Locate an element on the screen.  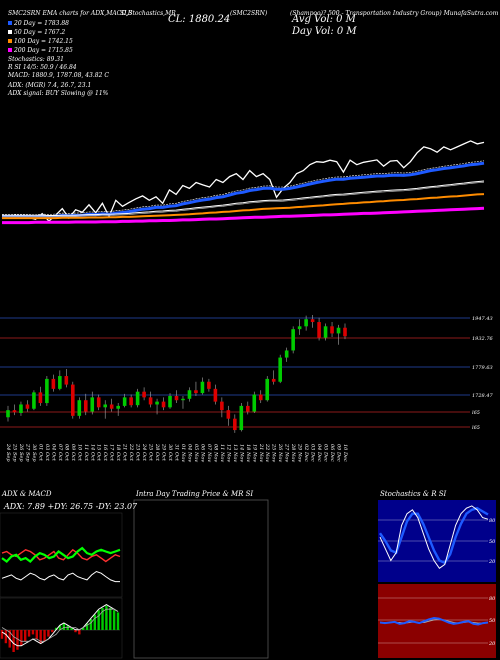
ema50-readout: 50 Day = 1767.2 is located at coordinates (36, 32).